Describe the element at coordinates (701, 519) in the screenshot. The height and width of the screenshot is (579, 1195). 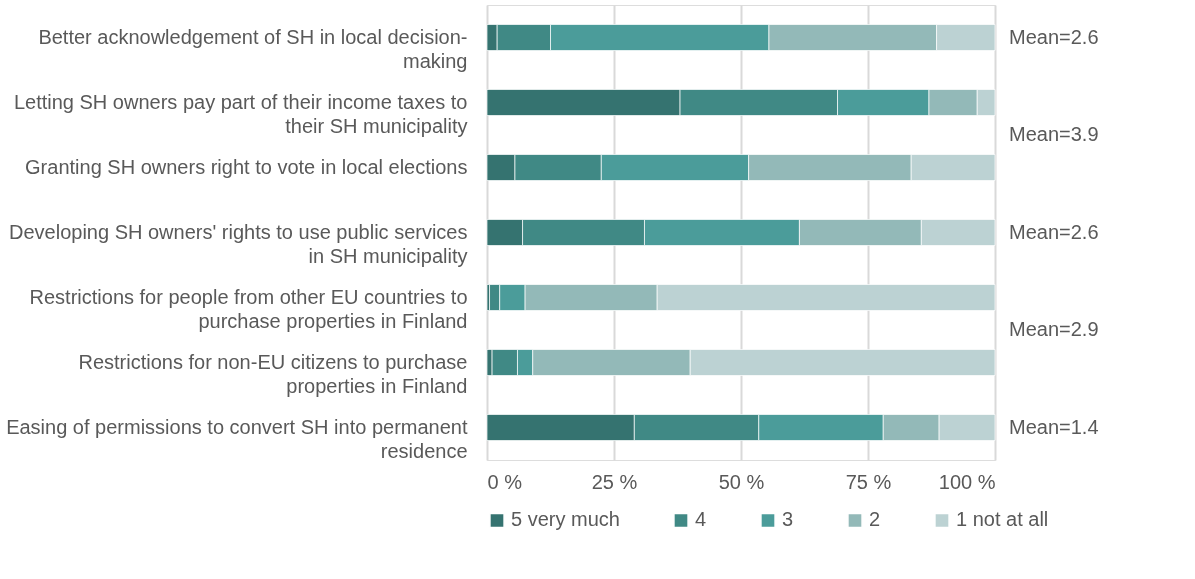
I see `legend-label: 4` at that location.